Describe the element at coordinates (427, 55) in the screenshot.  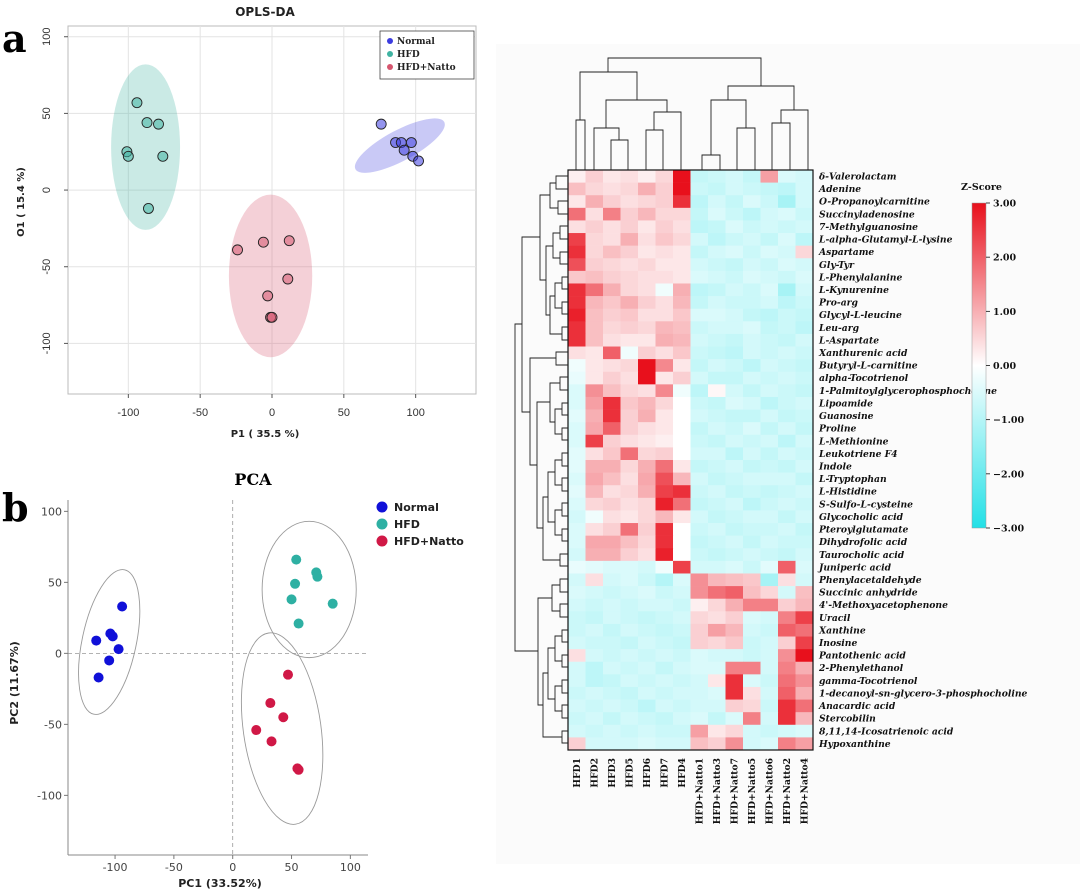
I see `opls-legend: Normal HFD HFD+Natto` at that location.